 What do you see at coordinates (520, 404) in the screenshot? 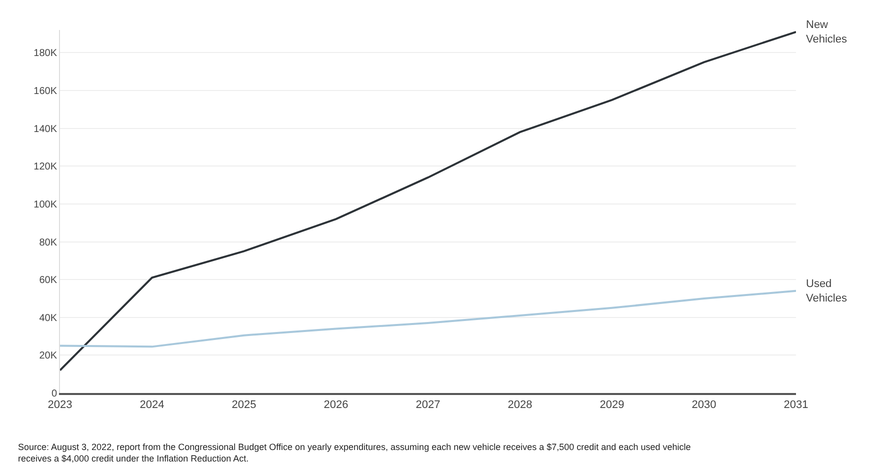
I see `x-tick-label: 2028` at bounding box center [520, 404].